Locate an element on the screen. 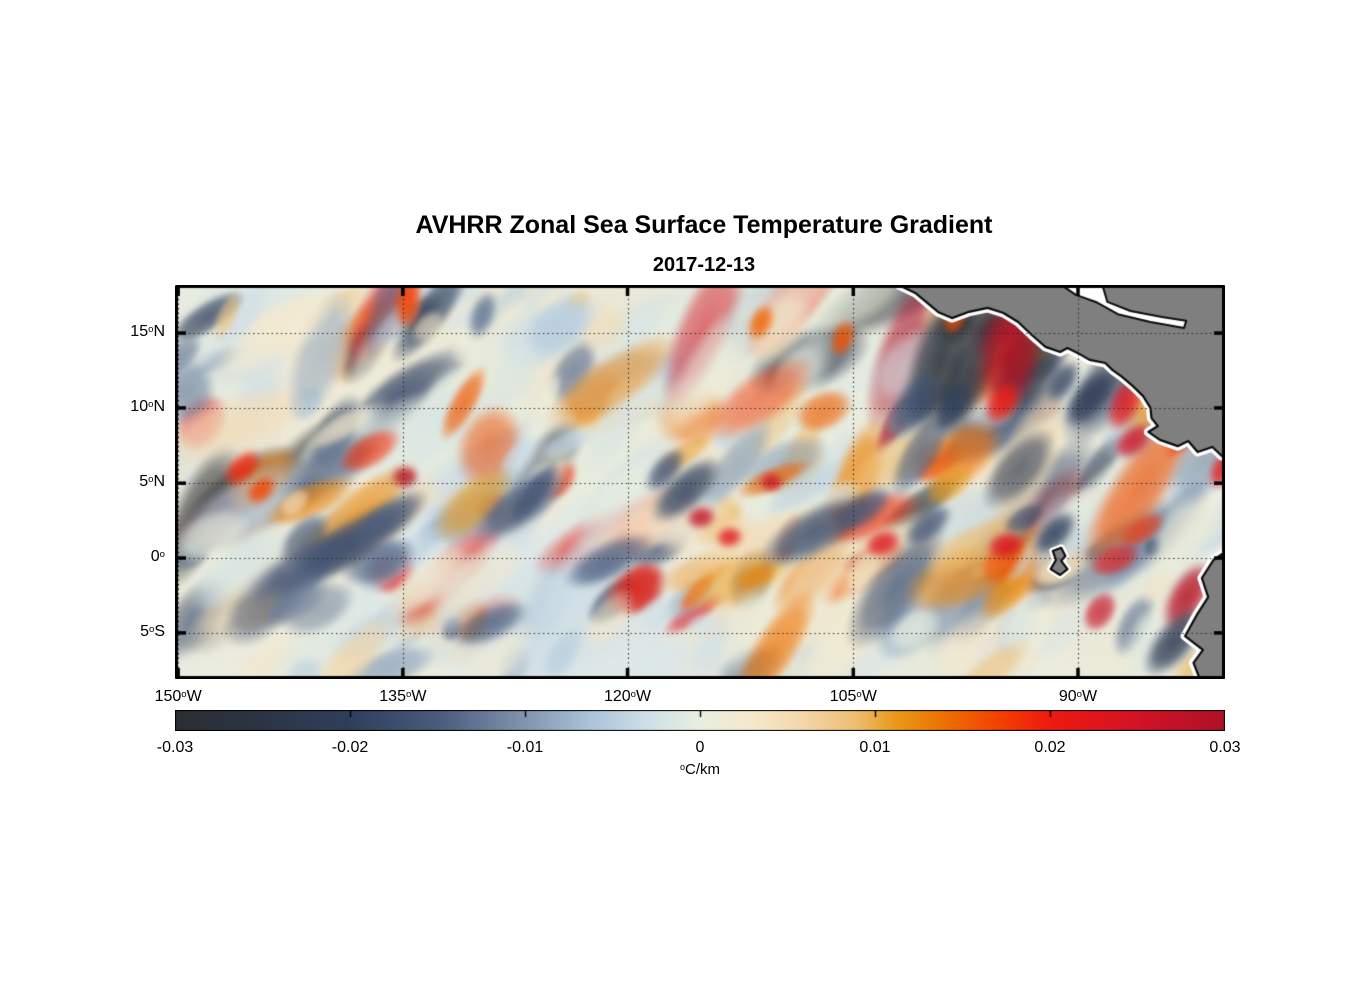  colorbar-tick-label-0: 0 is located at coordinates (700, 747).